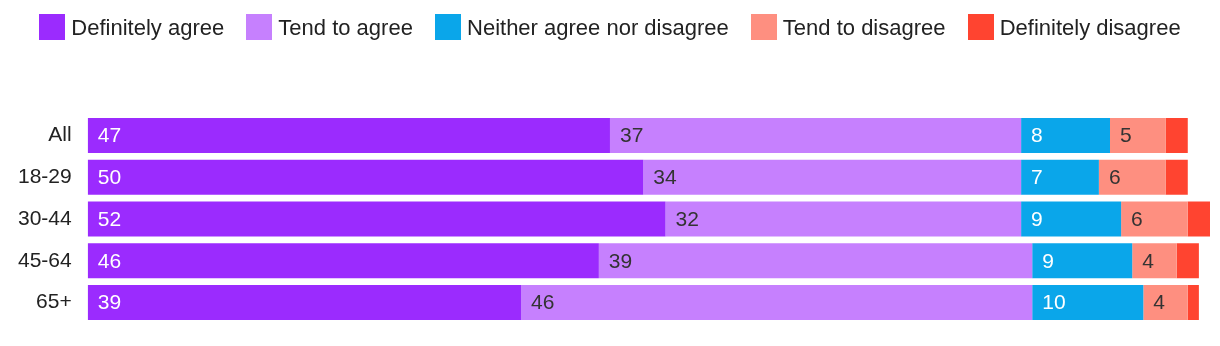 The height and width of the screenshot is (346, 1220). What do you see at coordinates (1037, 177) in the screenshot?
I see `data-label: 7` at bounding box center [1037, 177].